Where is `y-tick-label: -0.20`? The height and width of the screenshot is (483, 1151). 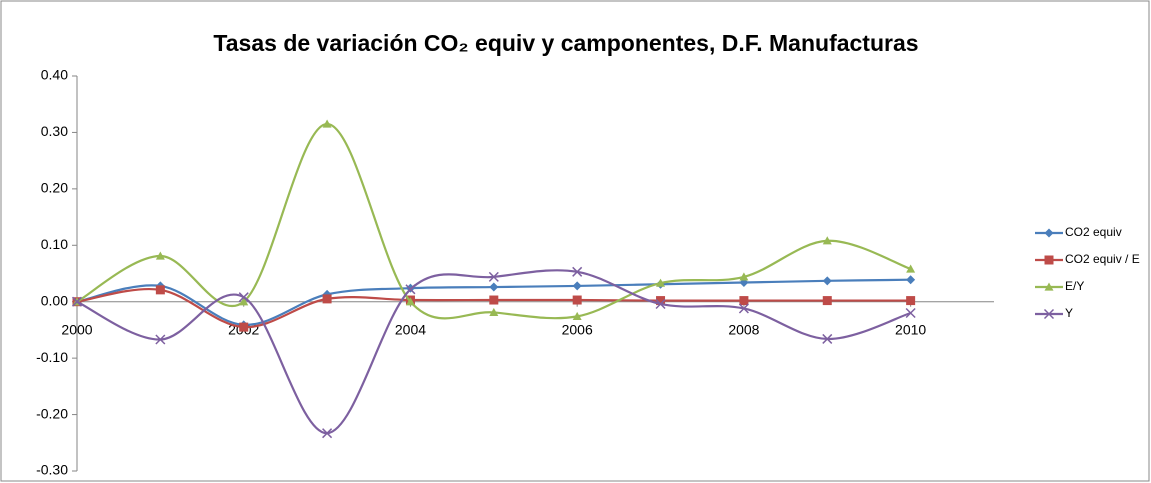 y-tick-label: -0.20 is located at coordinates (52, 413).